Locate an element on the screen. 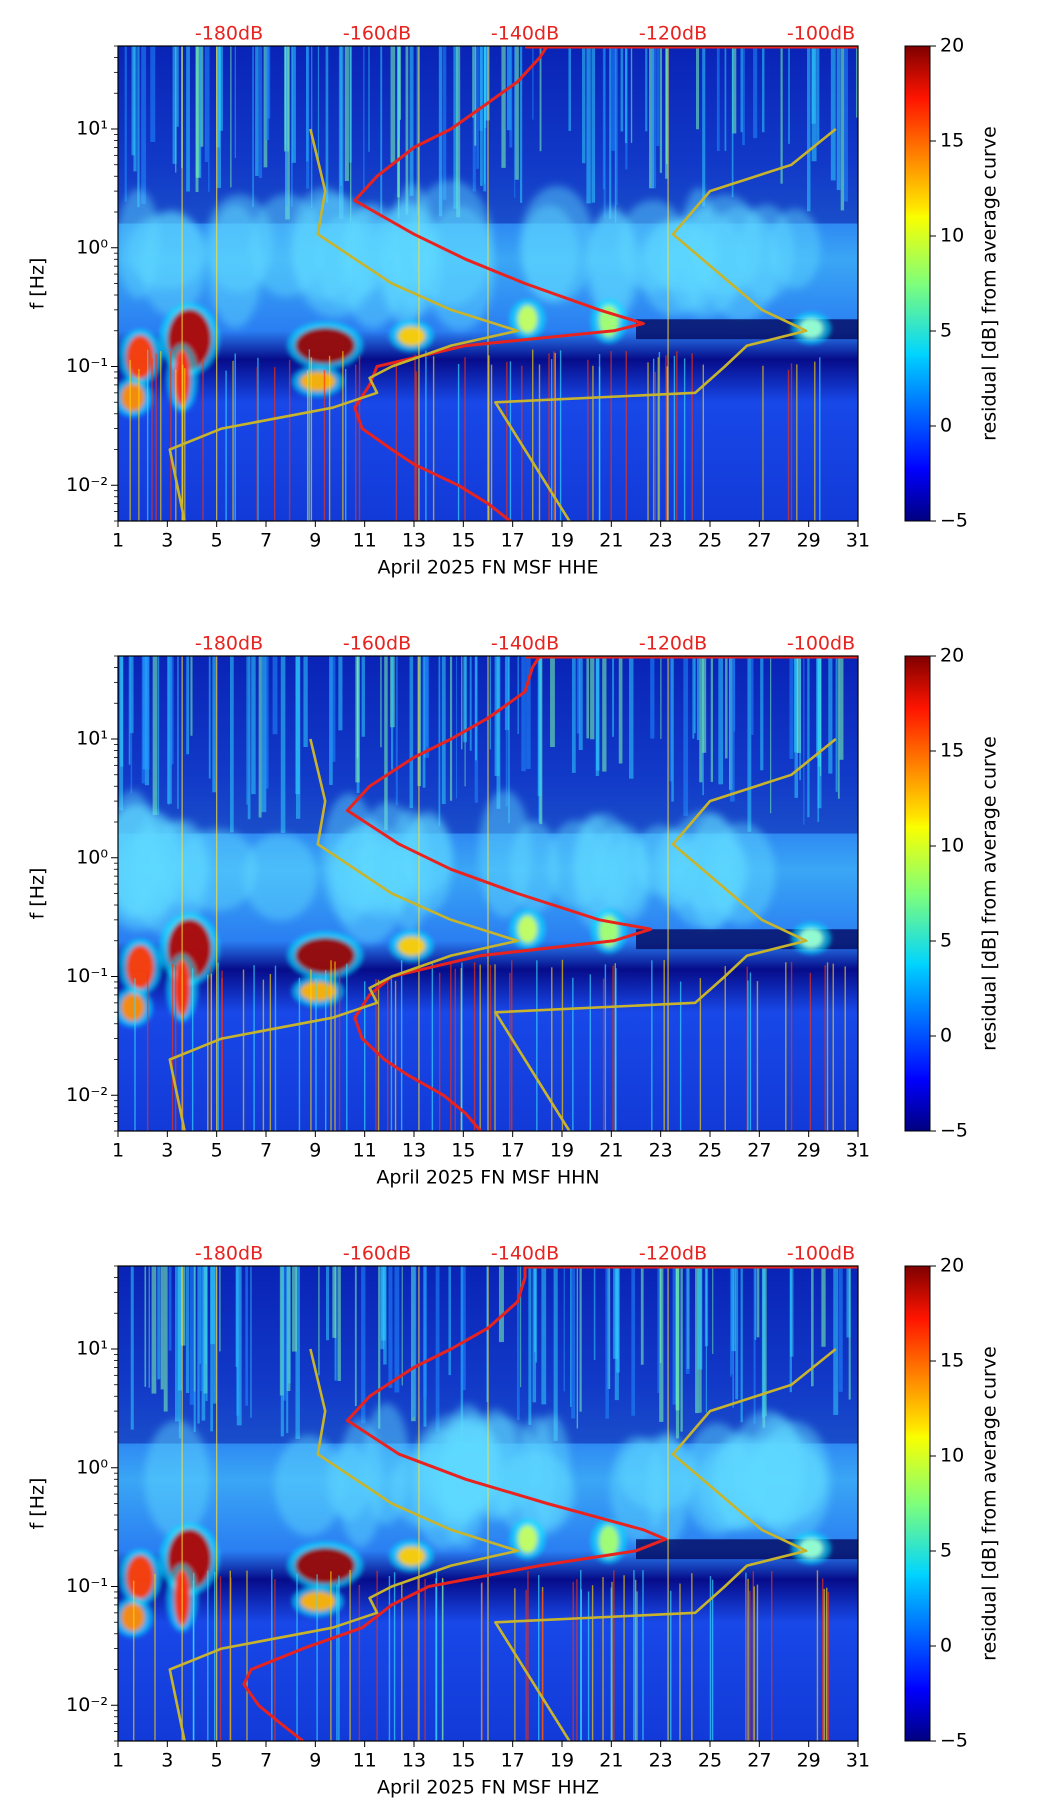 This screenshot has height=1806, width=1052. x-tick-label: 29 is located at coordinates (809, 541).